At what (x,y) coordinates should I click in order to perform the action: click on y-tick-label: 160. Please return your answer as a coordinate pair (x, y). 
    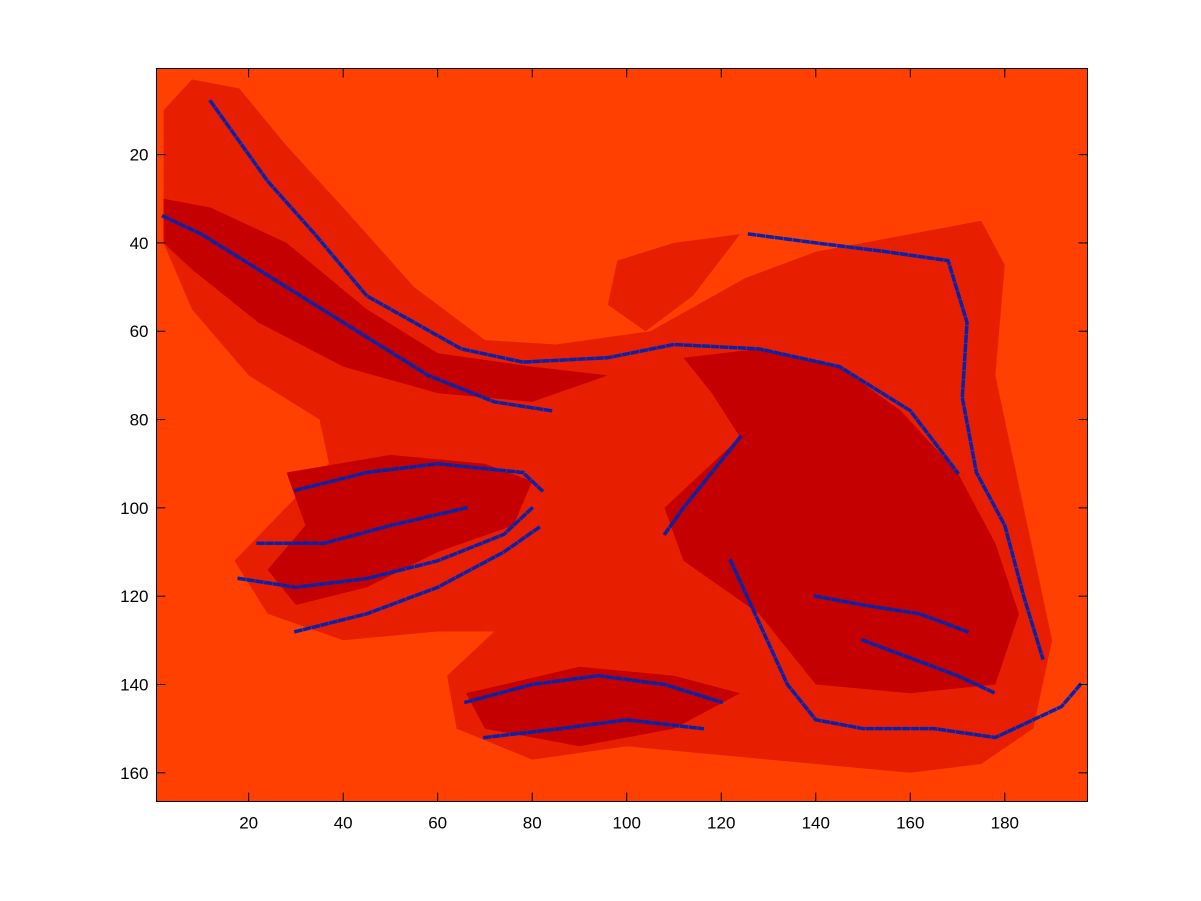
    Looking at the image, I should click on (134, 773).